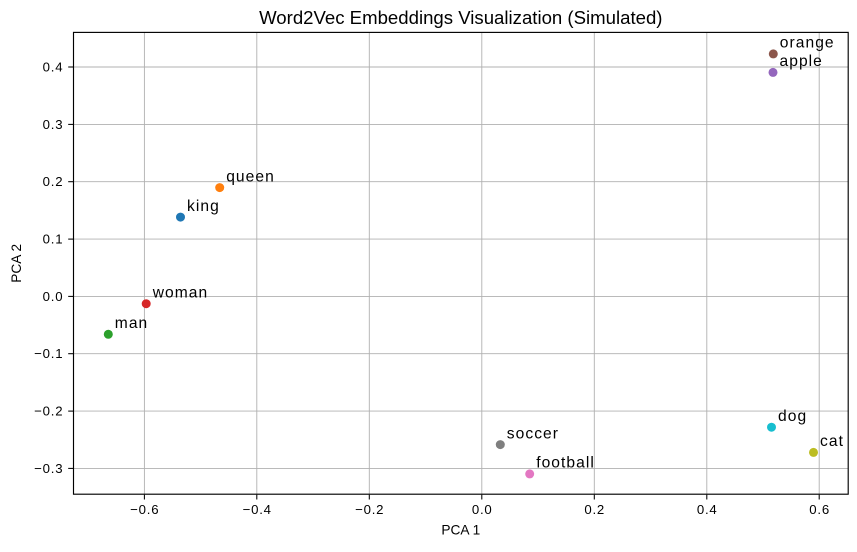 The width and height of the screenshot is (857, 552). What do you see at coordinates (832, 441) in the screenshot?
I see `svg-text: cat` at bounding box center [832, 441].